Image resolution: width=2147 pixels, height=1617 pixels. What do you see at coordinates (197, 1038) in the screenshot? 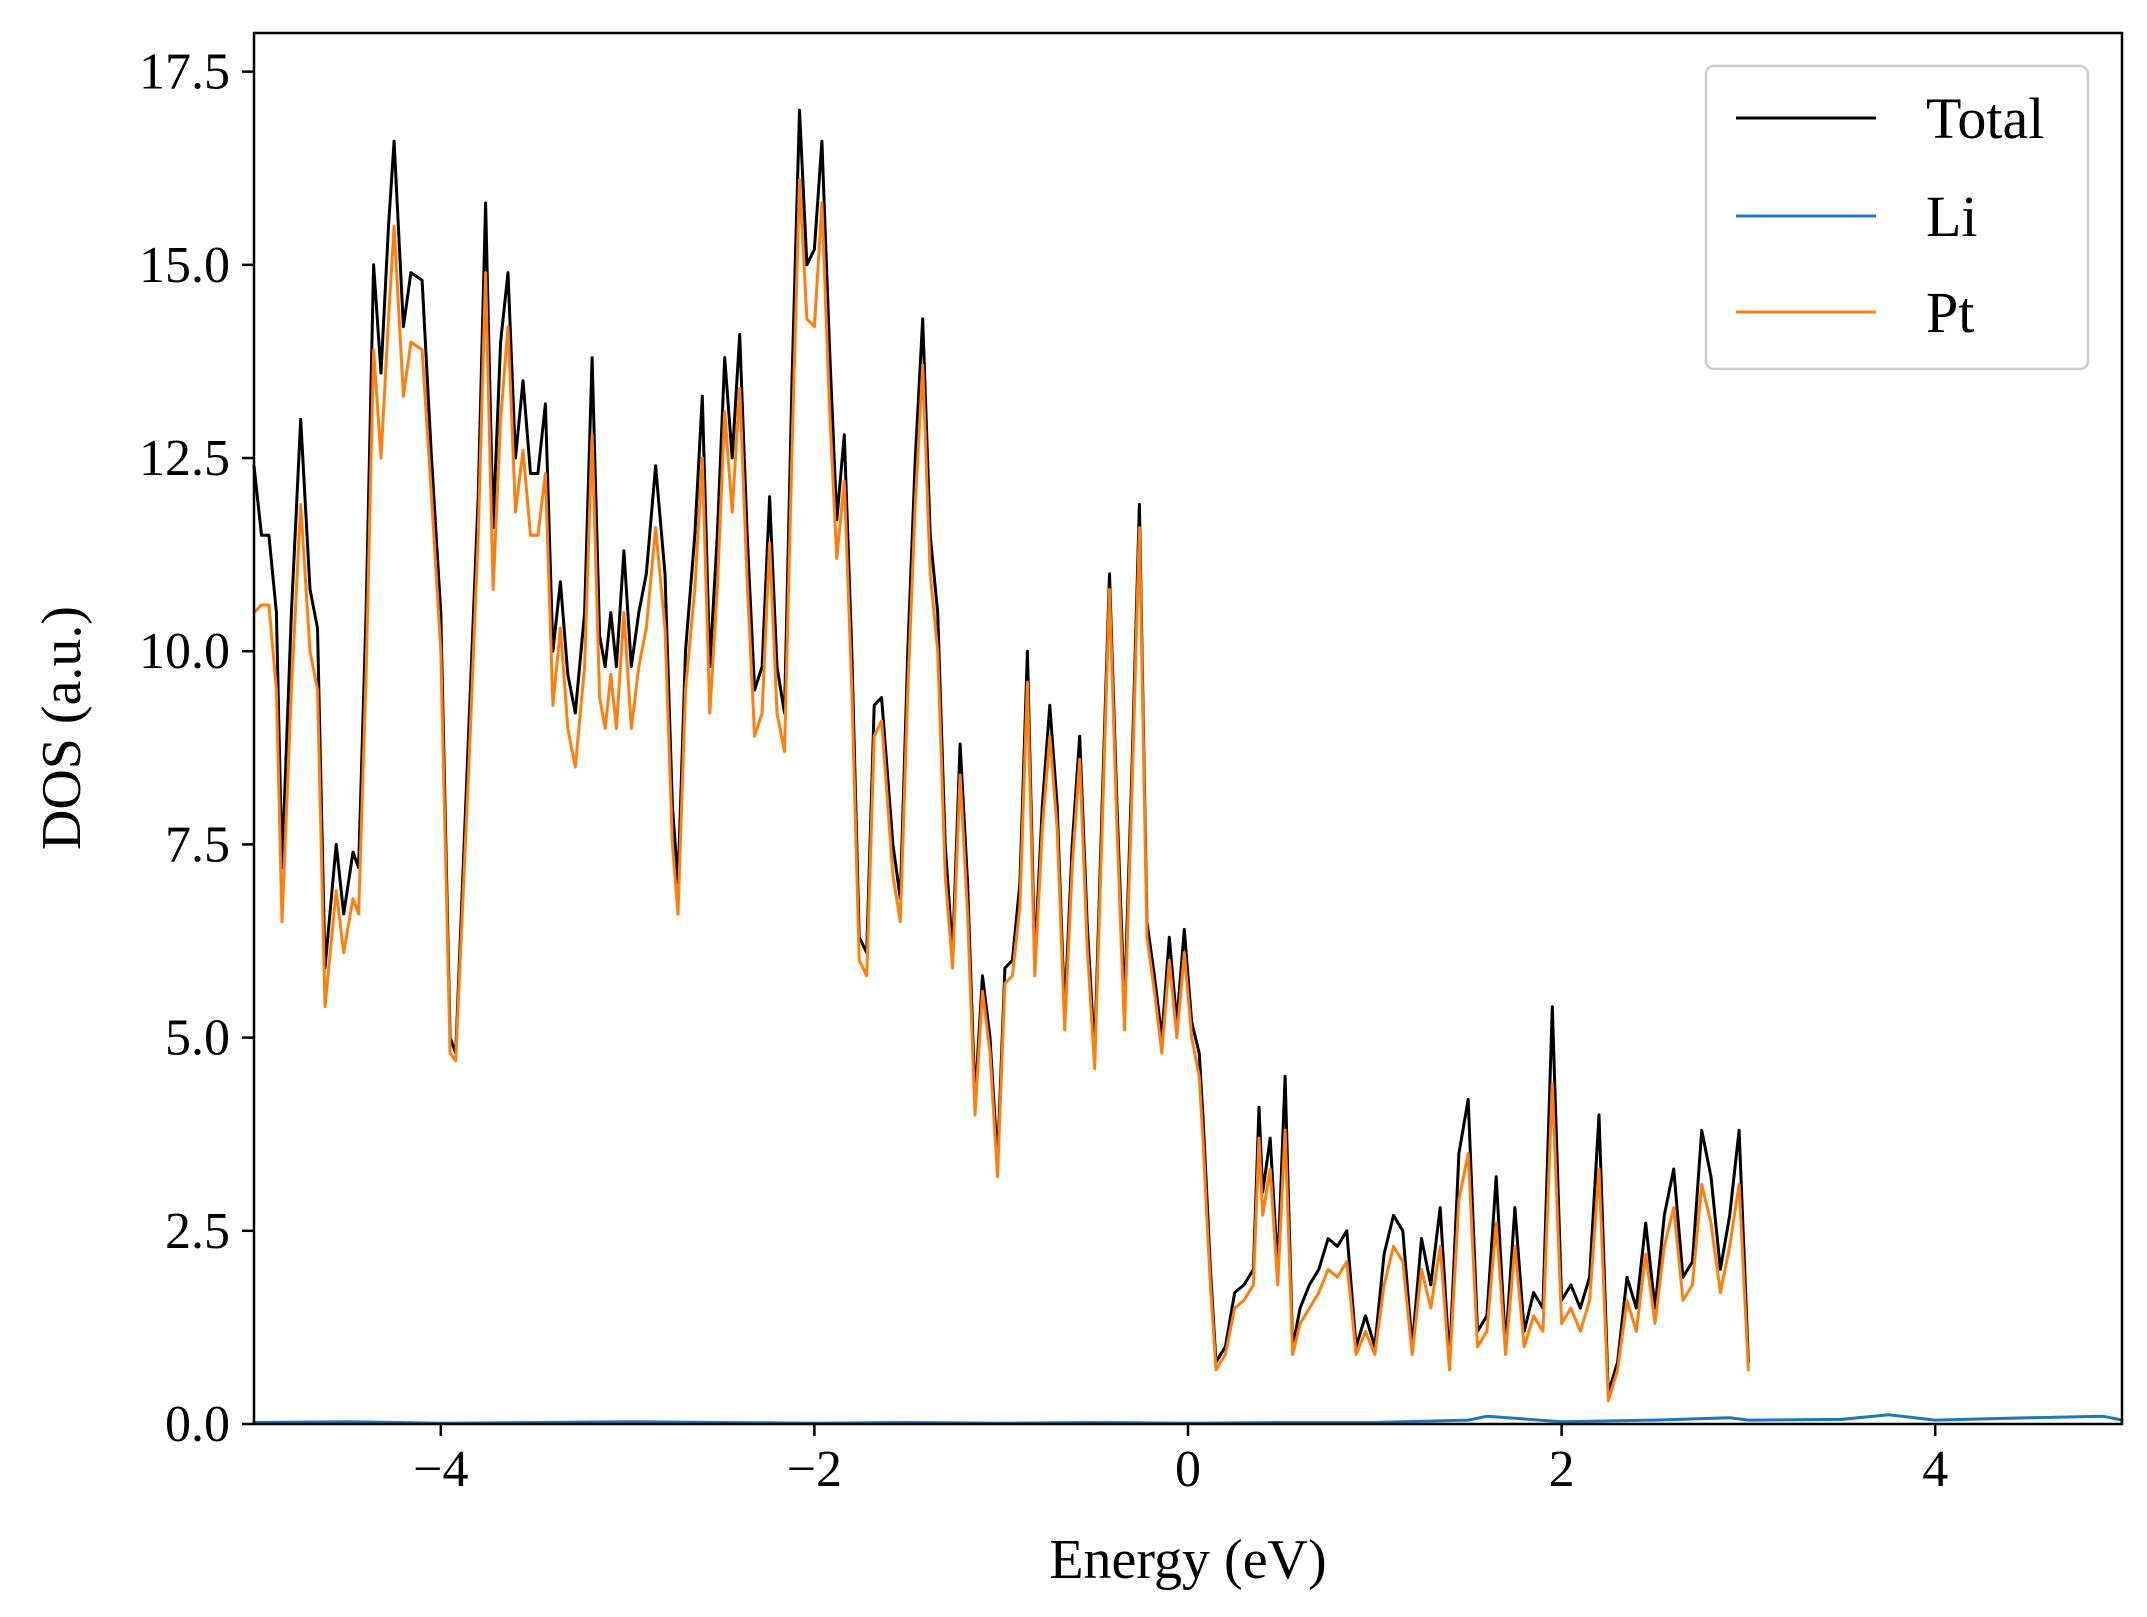
I see `y-tick-label: 5.0` at bounding box center [197, 1038].